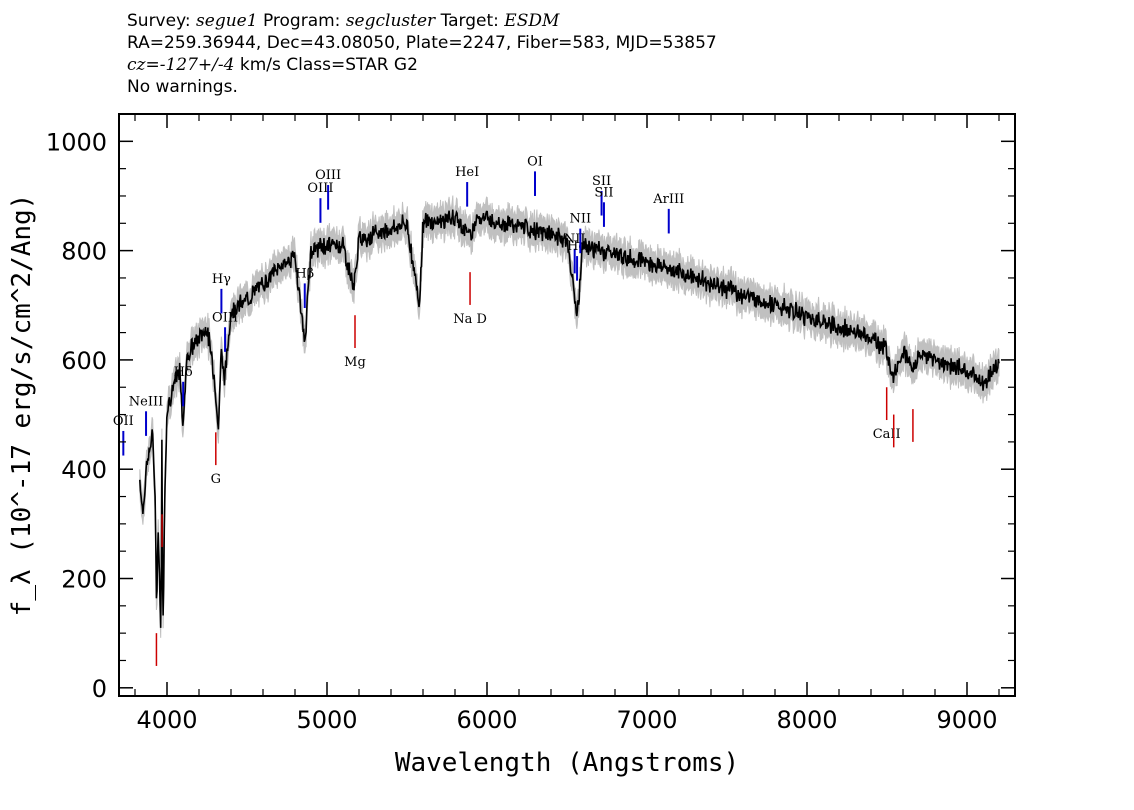 This screenshot has width=1134, height=810. What do you see at coordinates (146, 401) in the screenshot?
I see `emission-label: NeIII` at bounding box center [146, 401].